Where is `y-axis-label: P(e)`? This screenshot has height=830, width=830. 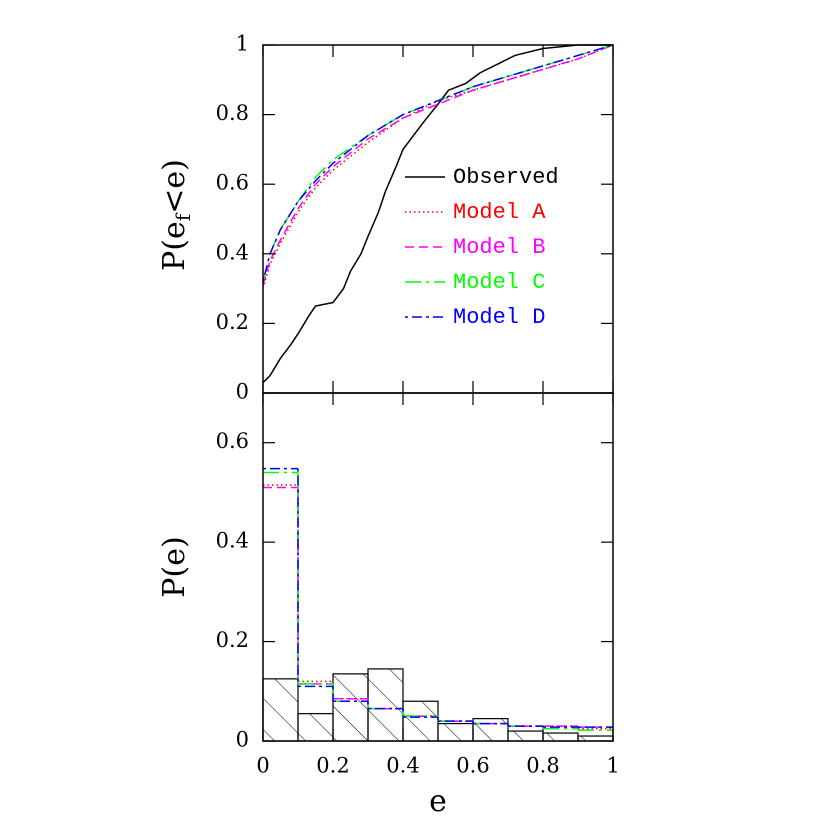
y-axis-label: P(e) is located at coordinates (174, 566).